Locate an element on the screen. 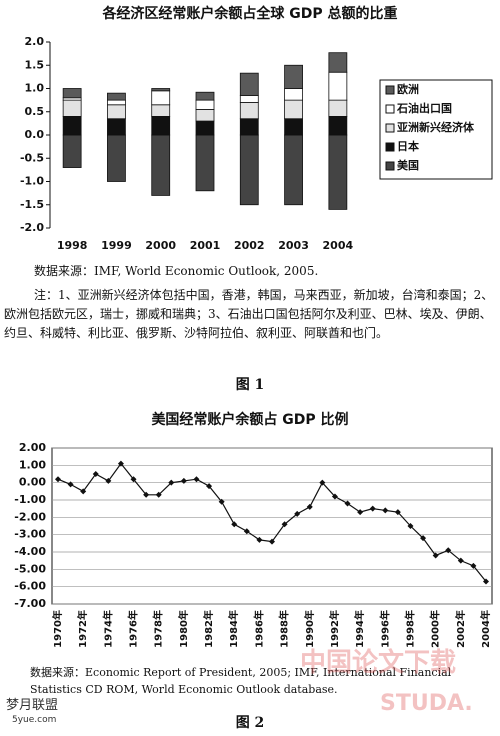 This screenshot has height=736, width=500. x-tick-label: 2003 is located at coordinates (293, 245).